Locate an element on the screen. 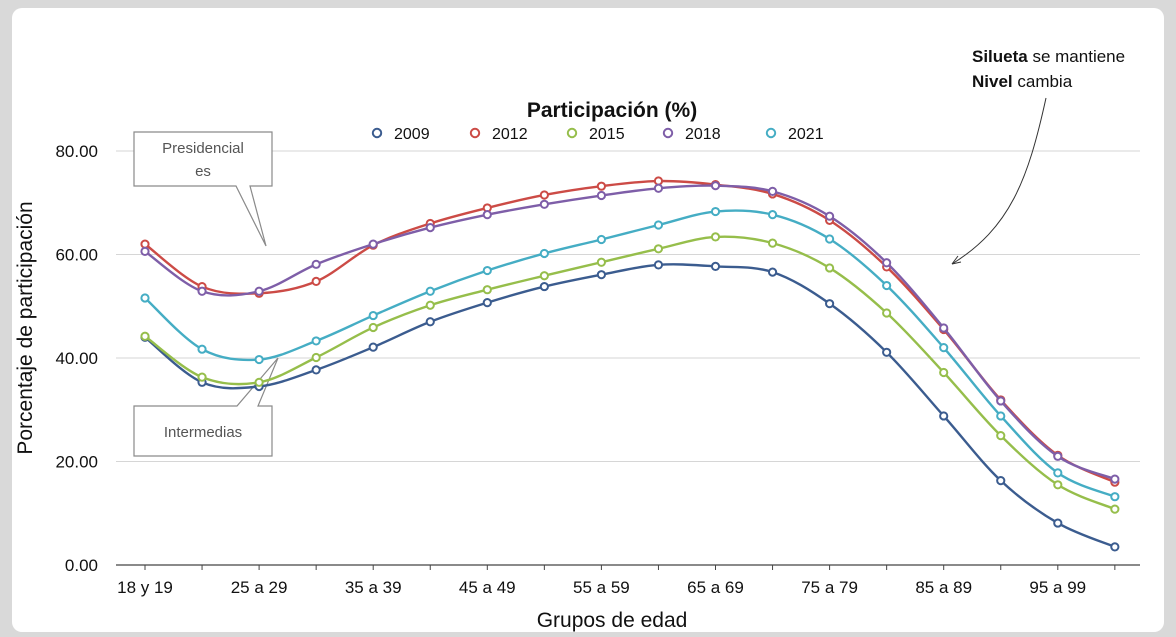 The height and width of the screenshot is (637, 1176). x-tick-label: 65 a 69 is located at coordinates (715, 587).